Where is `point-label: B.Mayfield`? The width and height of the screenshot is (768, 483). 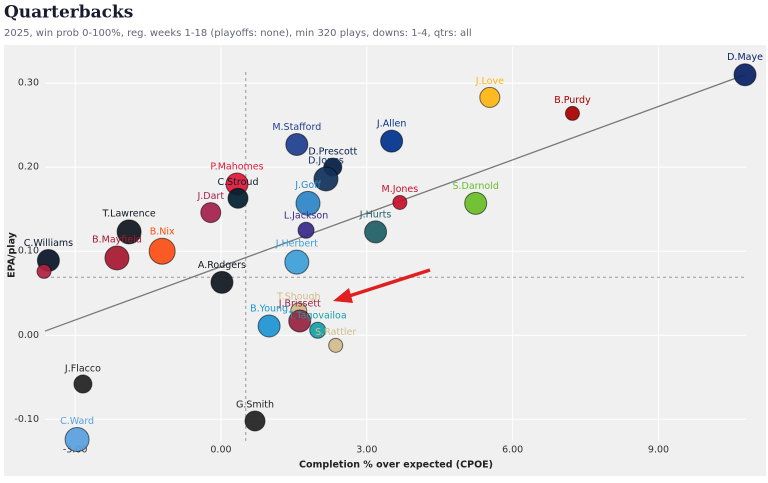 point-label: B.Mayfield is located at coordinates (117, 239).